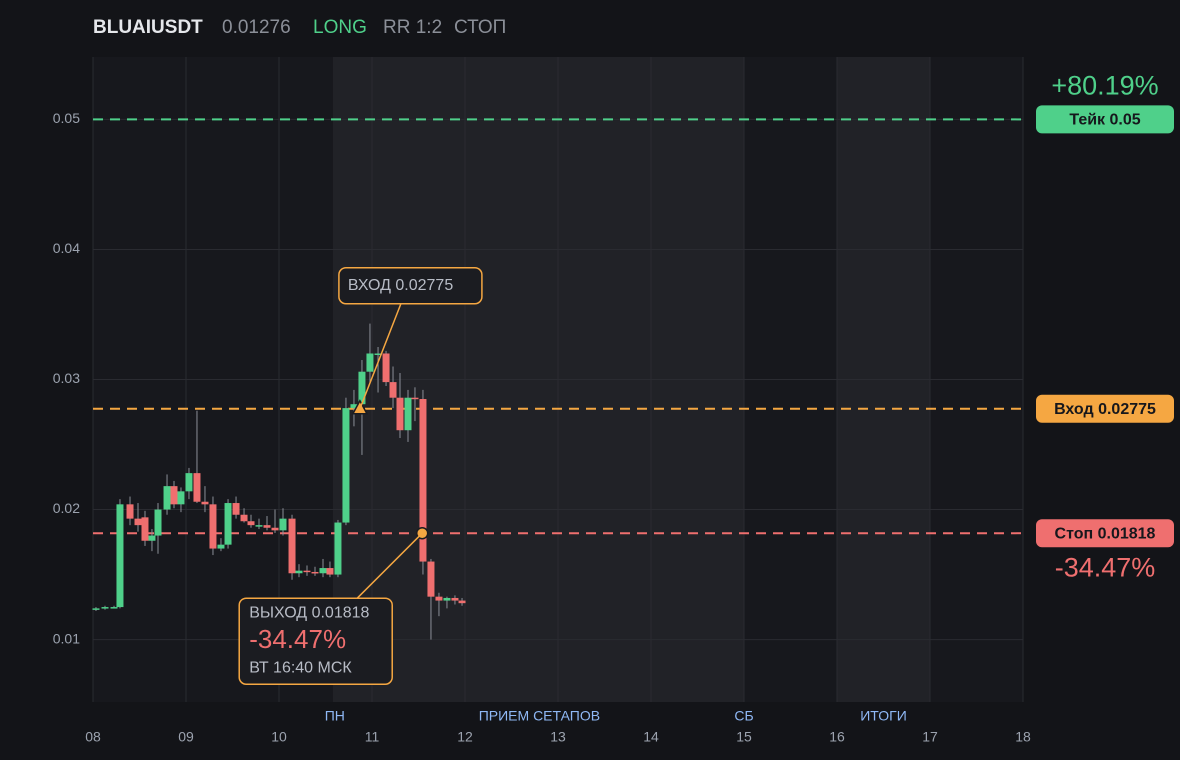  Describe the element at coordinates (558, 737) in the screenshot. I see `x-tick-label: 13` at that location.